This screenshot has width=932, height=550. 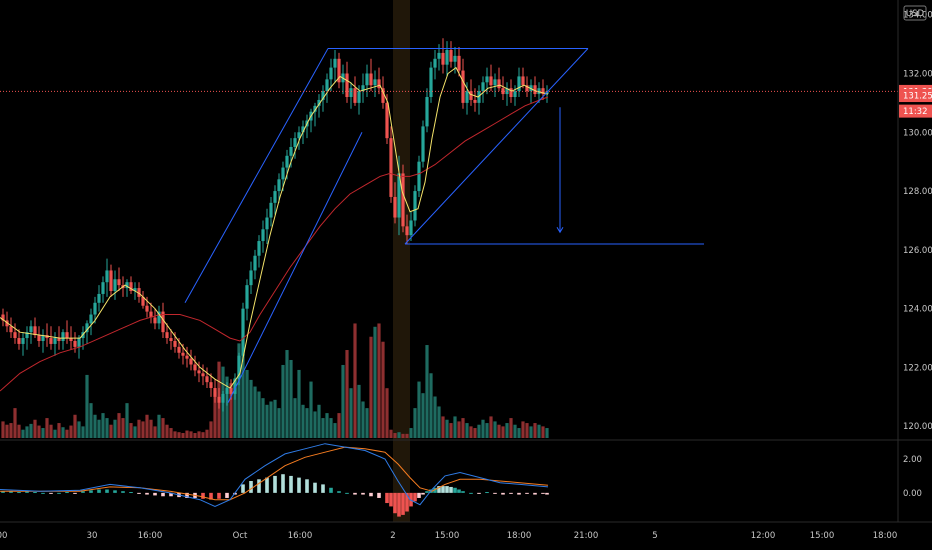 I want to click on osc-tick-label: 2.00, so click(x=912, y=460).